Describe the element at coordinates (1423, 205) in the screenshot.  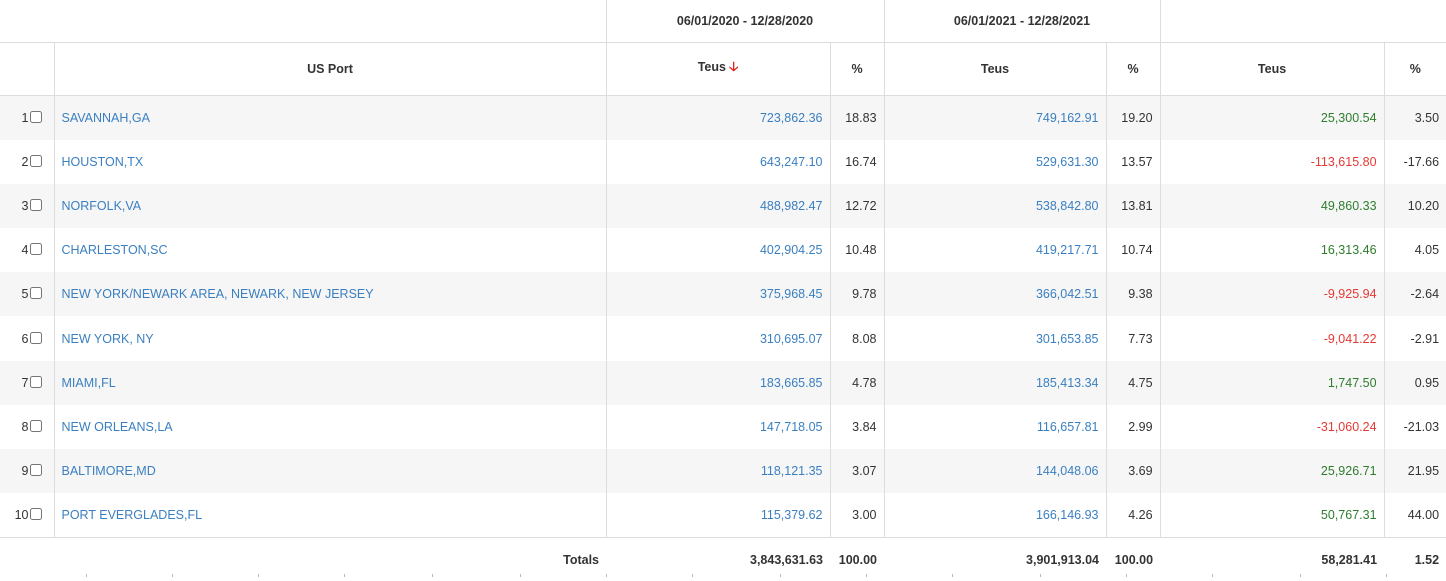
I see `pct-diff-cell: 10.20` at that location.